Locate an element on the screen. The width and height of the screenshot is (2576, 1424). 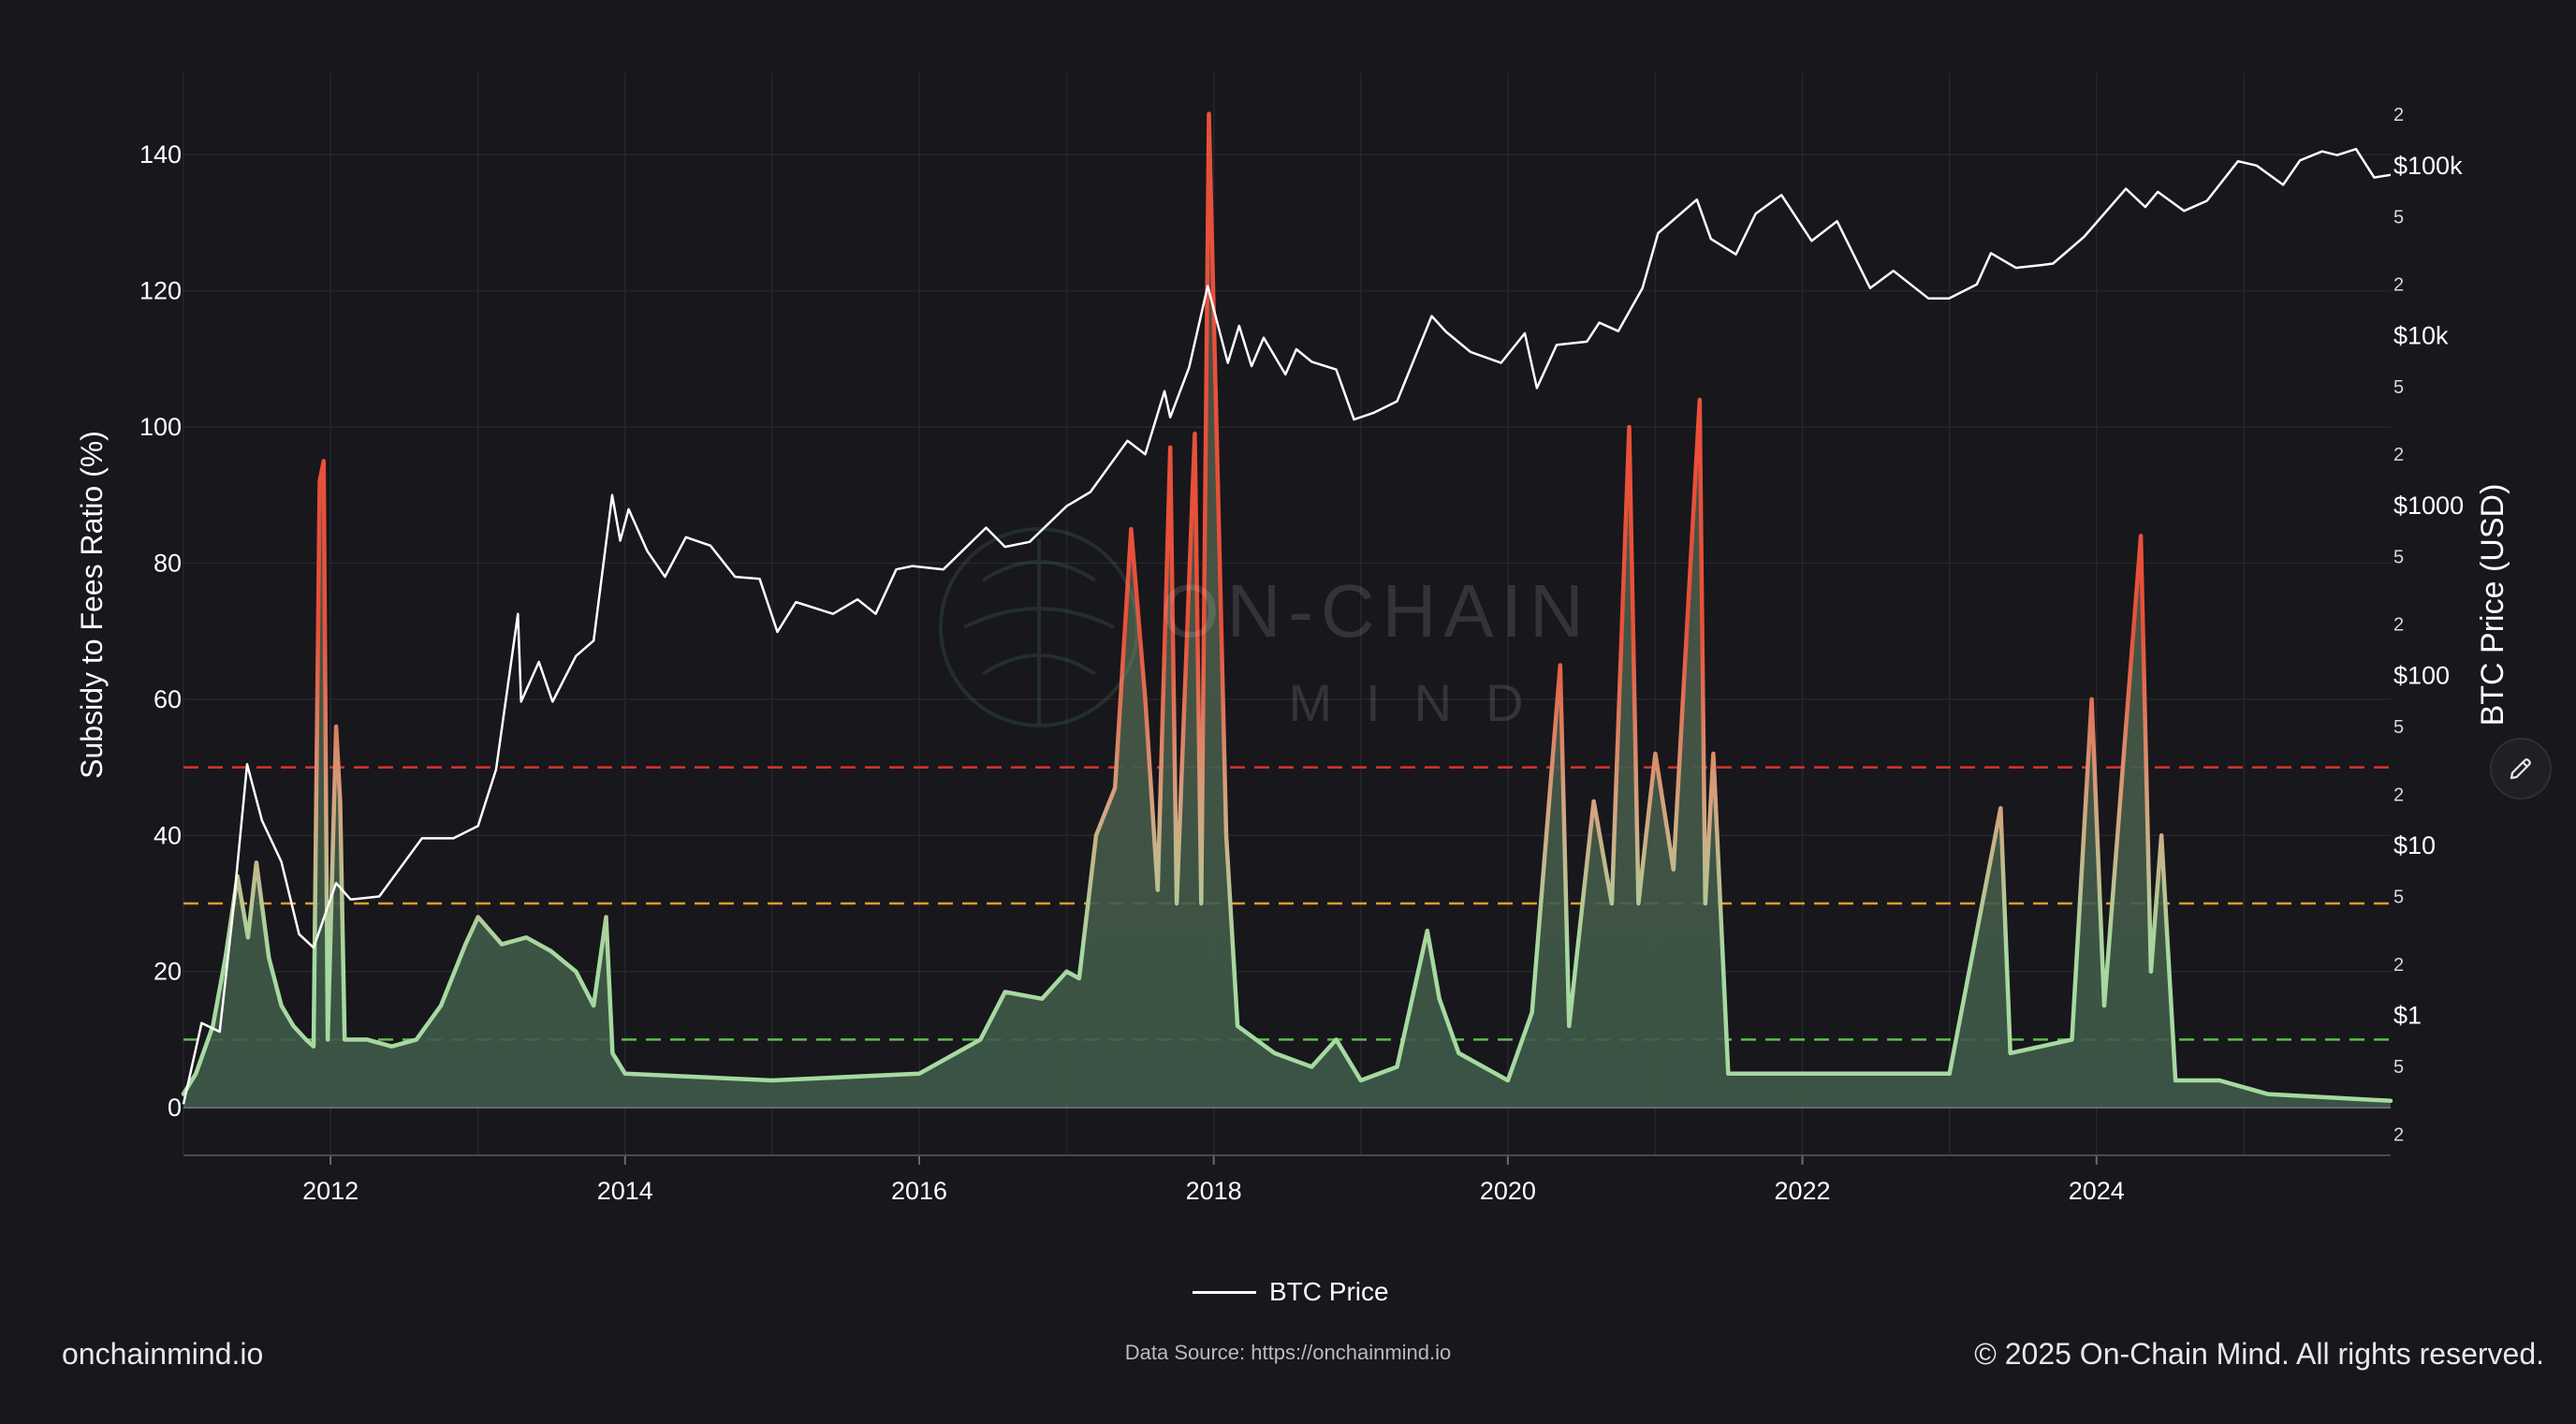
x-tick-label: 2020 is located at coordinates (1508, 1191).